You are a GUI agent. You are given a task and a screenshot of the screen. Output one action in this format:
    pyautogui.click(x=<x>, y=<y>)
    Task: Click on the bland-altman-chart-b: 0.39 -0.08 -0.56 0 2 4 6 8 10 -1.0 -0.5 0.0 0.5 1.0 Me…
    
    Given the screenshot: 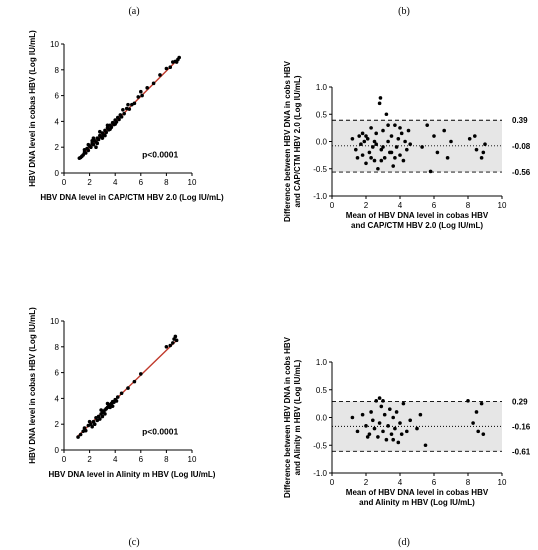 What is the action you would take?
    pyautogui.click(x=407, y=145)
    